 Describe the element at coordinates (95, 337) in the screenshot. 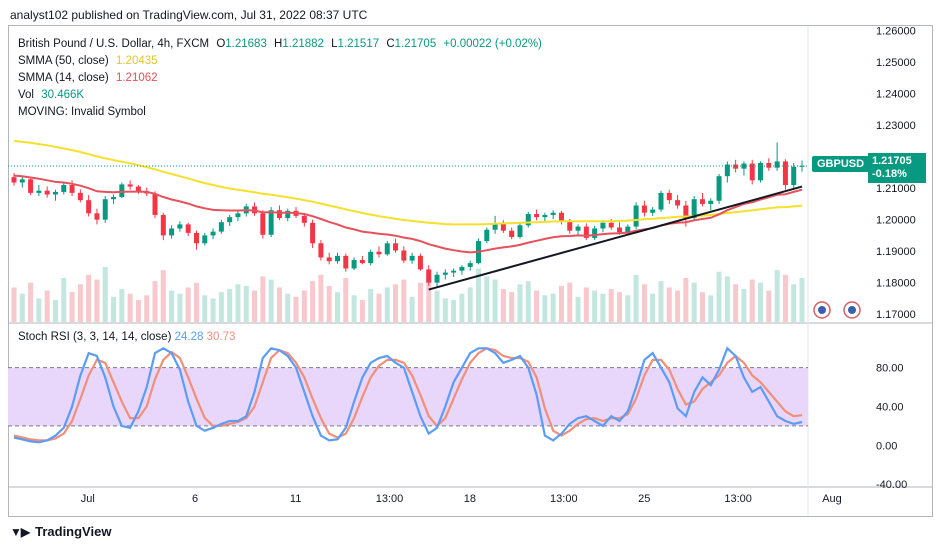

I see `stoch-label: Stoch RSI (3, 3, 14, 14, close)` at that location.